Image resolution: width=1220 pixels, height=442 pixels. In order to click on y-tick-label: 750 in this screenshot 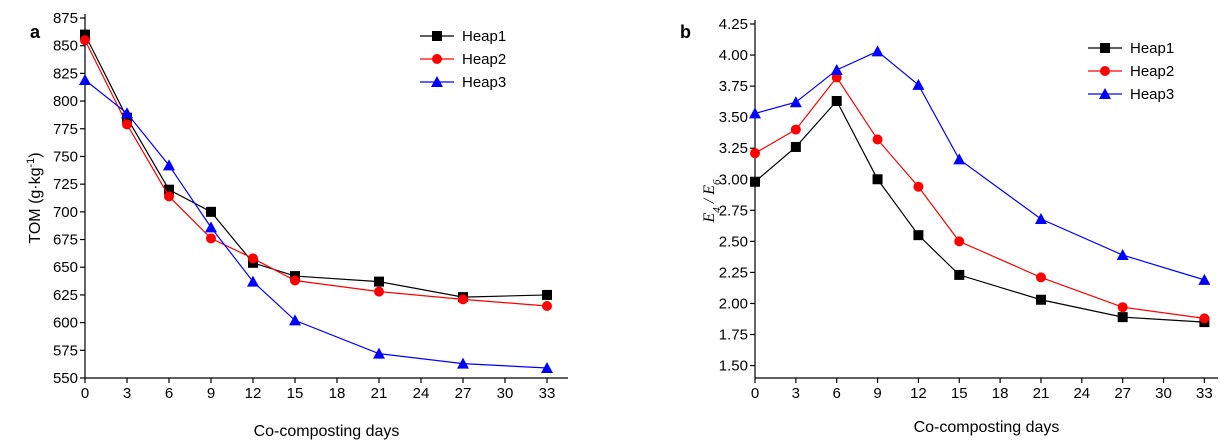, I will do `click(65, 156)`.